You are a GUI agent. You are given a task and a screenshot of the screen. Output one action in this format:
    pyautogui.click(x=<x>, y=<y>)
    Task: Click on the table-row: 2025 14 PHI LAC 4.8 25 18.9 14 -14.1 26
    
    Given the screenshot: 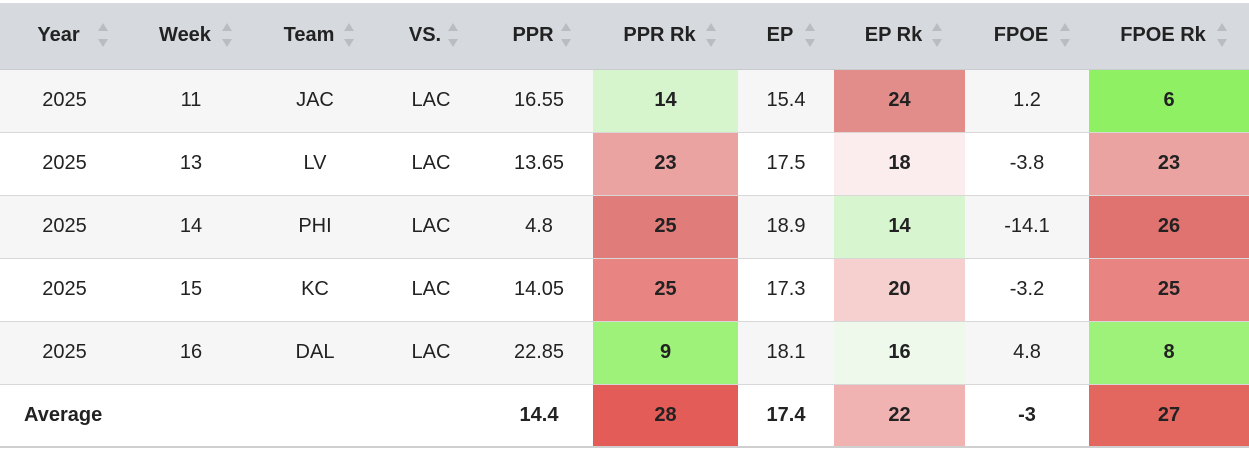 What is the action you would take?
    pyautogui.click(x=624, y=227)
    